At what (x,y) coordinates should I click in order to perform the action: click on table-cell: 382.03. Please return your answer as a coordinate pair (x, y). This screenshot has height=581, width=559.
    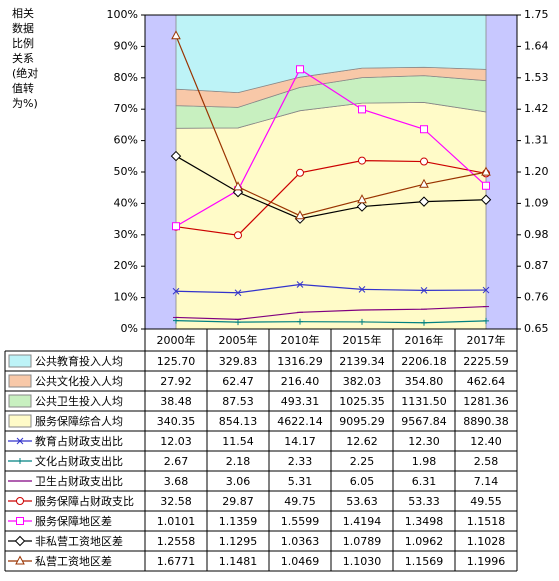
    Looking at the image, I should click on (362, 381).